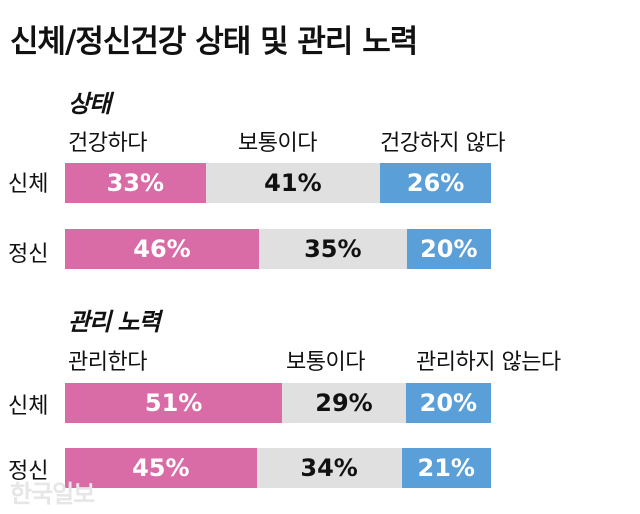 The height and width of the screenshot is (514, 640). I want to click on row-label-mind-effort: 정신, so click(28, 471).